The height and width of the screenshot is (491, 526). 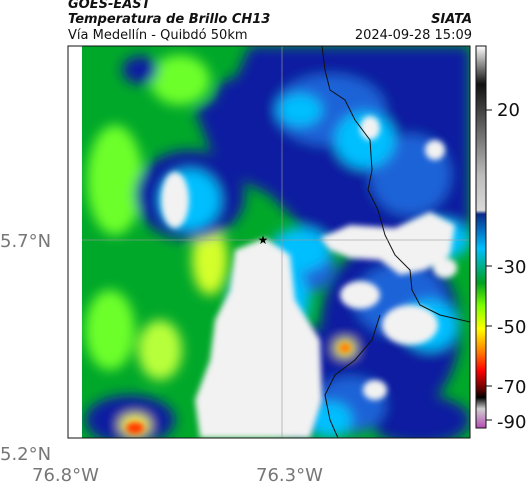 I want to click on lat-label-1: 5.7°N, so click(x=26, y=241).